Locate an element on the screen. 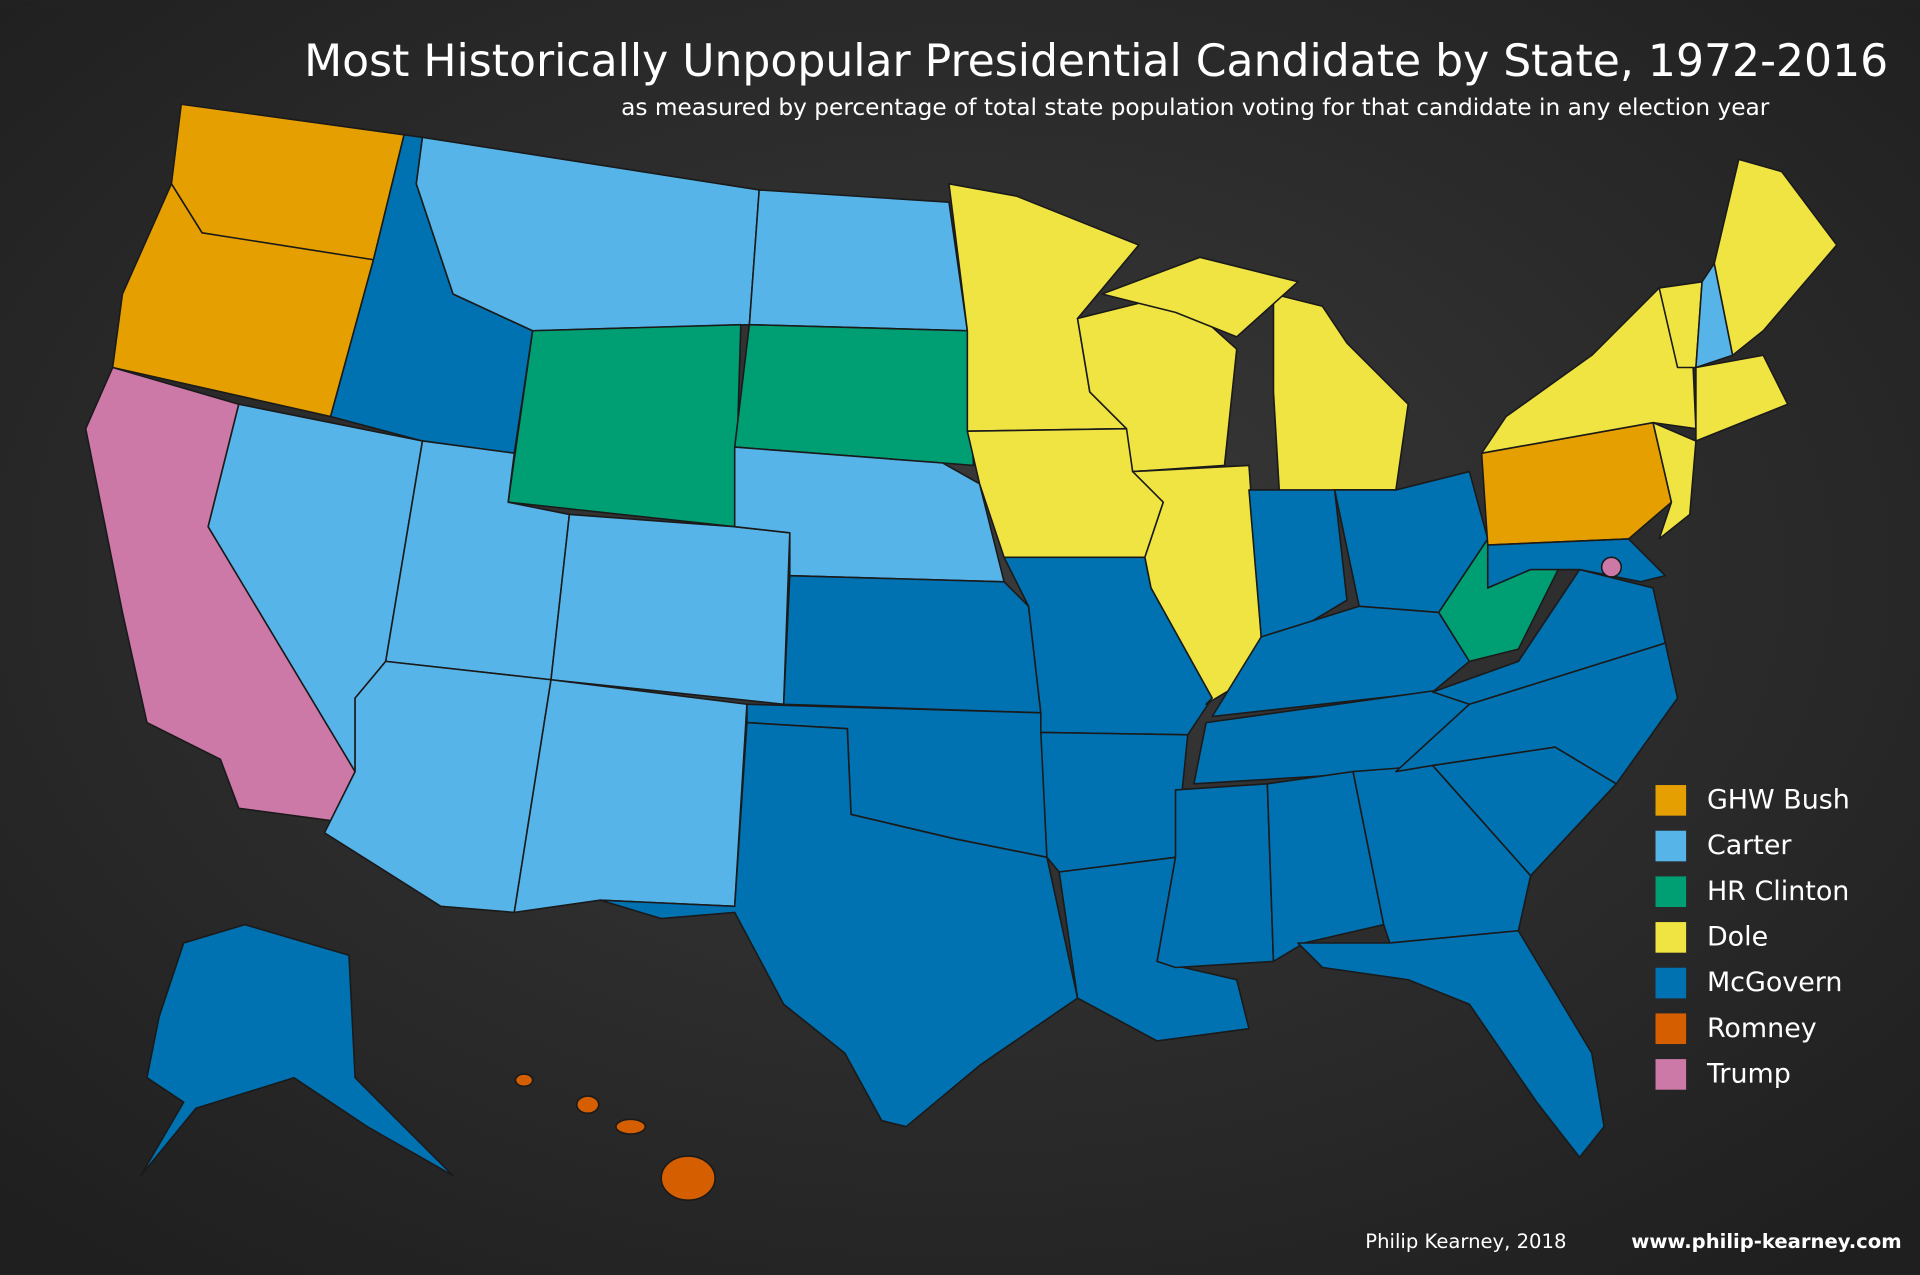 This screenshot has width=1920, height=1275. legend-label: Trump is located at coordinates (1748, 1074).